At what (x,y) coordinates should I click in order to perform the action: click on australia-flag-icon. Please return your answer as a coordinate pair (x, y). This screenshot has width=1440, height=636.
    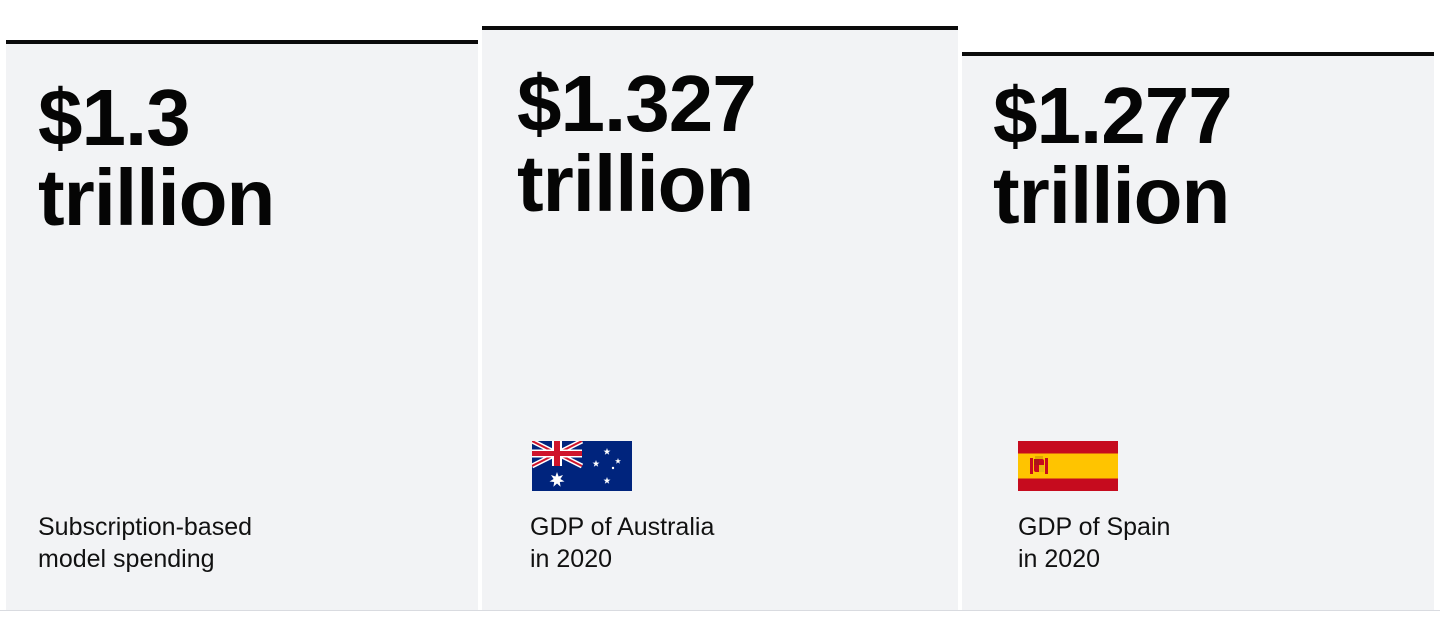
    Looking at the image, I should click on (582, 466).